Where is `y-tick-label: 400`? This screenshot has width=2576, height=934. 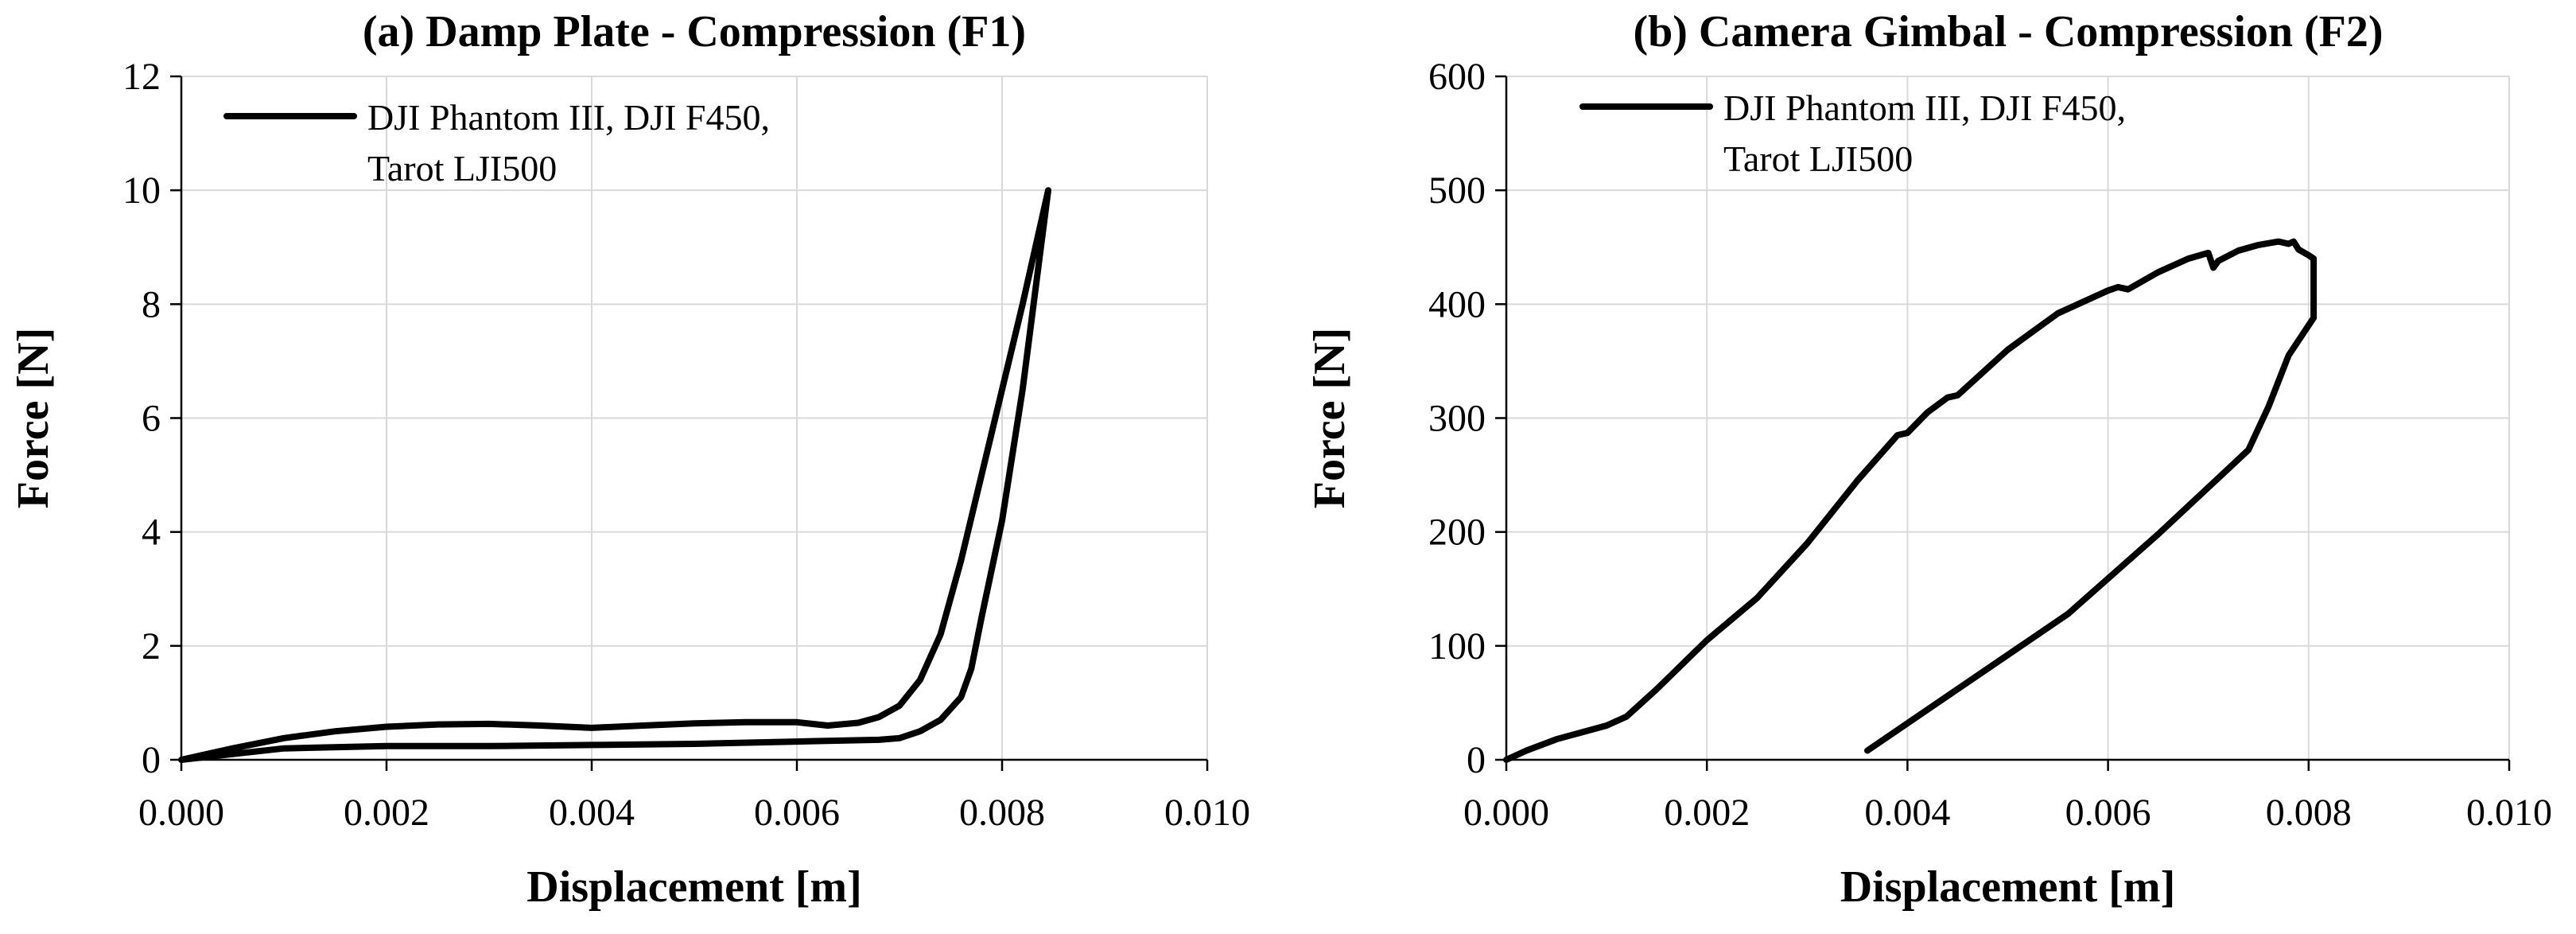 y-tick-label: 400 is located at coordinates (1457, 304).